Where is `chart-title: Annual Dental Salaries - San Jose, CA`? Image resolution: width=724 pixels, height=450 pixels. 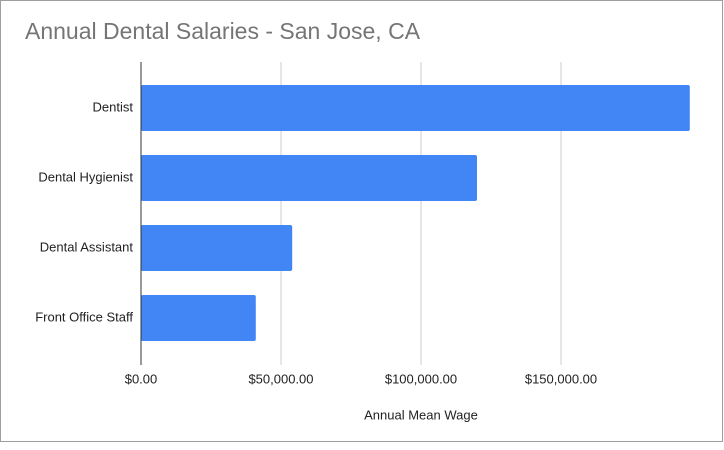
chart-title: Annual Dental Salaries - San Jose, CA is located at coordinates (223, 31).